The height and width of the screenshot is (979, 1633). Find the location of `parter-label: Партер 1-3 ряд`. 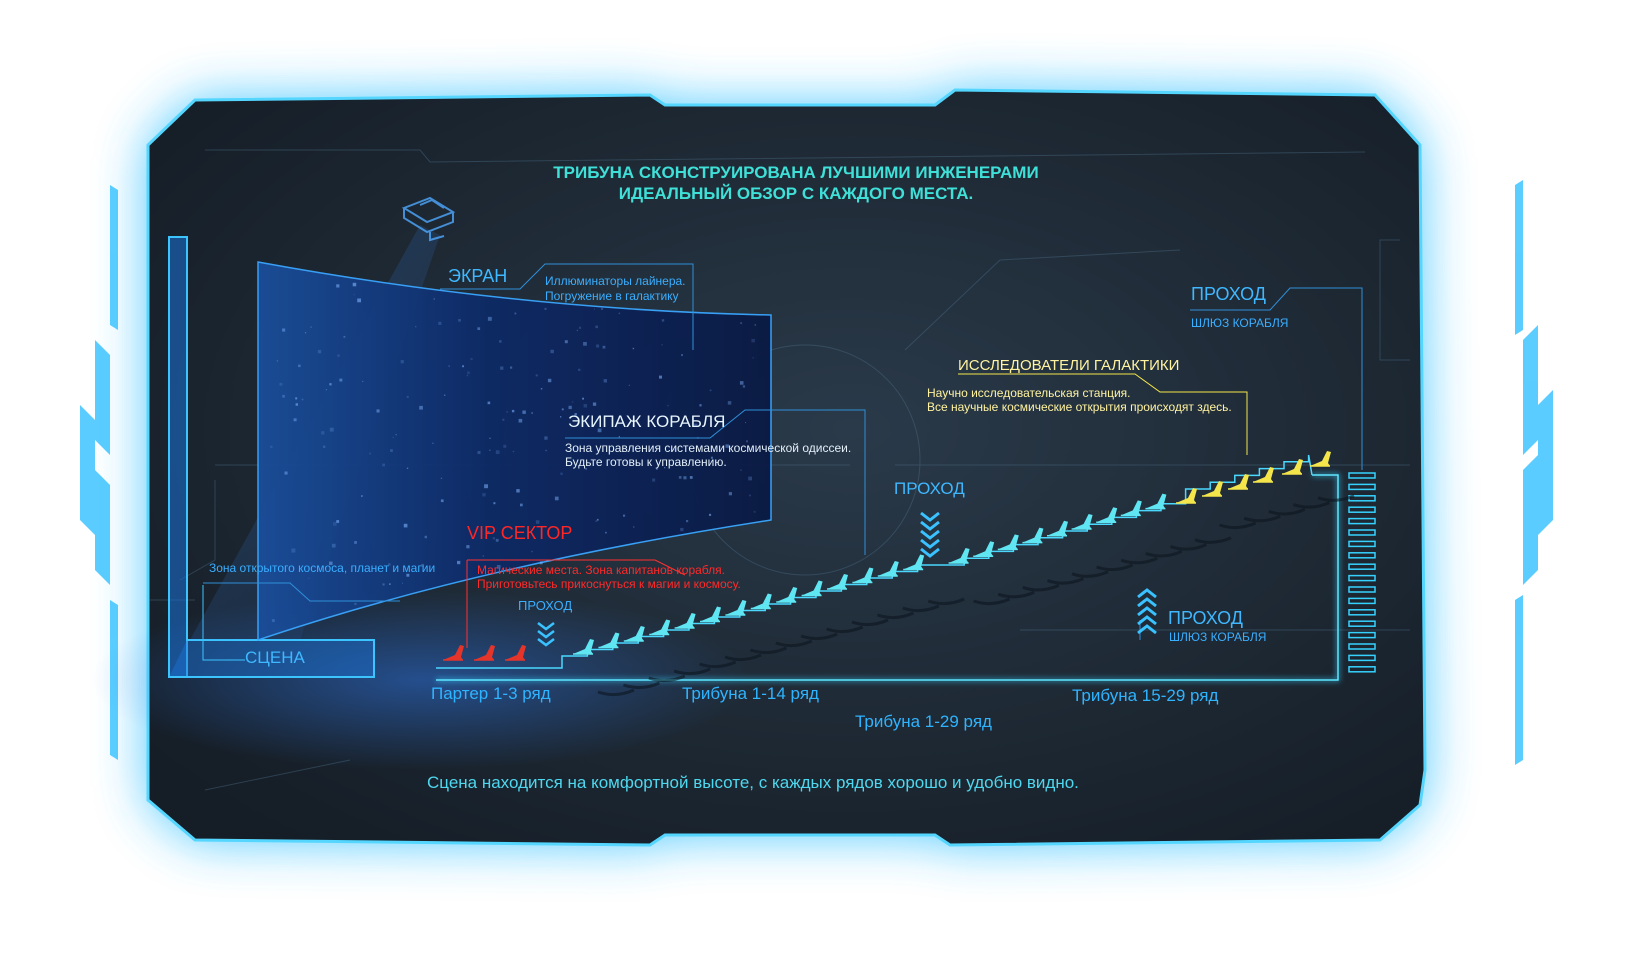

parter-label: Партер 1-3 ряд is located at coordinates (491, 693).